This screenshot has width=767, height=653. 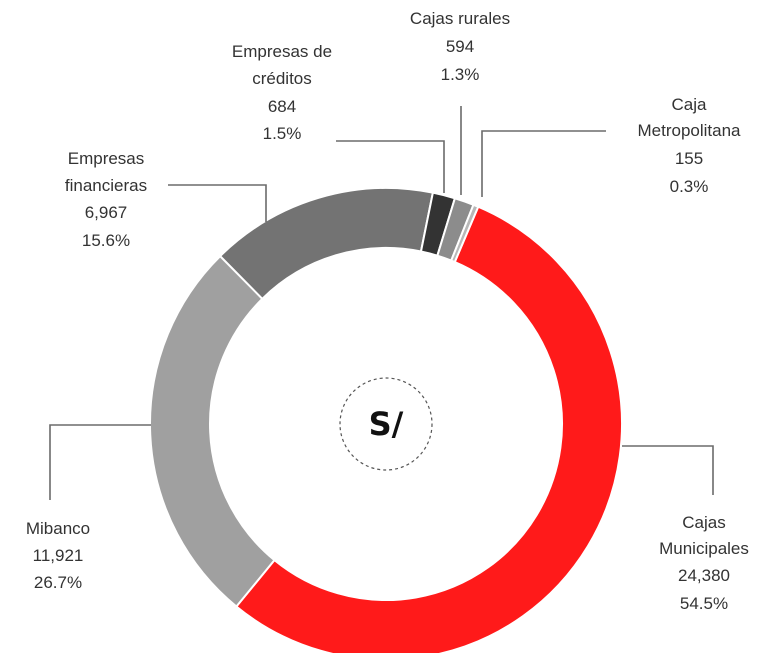 I want to click on label-cajas-municipales: Cajas Municipales 24,380 54.5%, so click(x=704, y=563).